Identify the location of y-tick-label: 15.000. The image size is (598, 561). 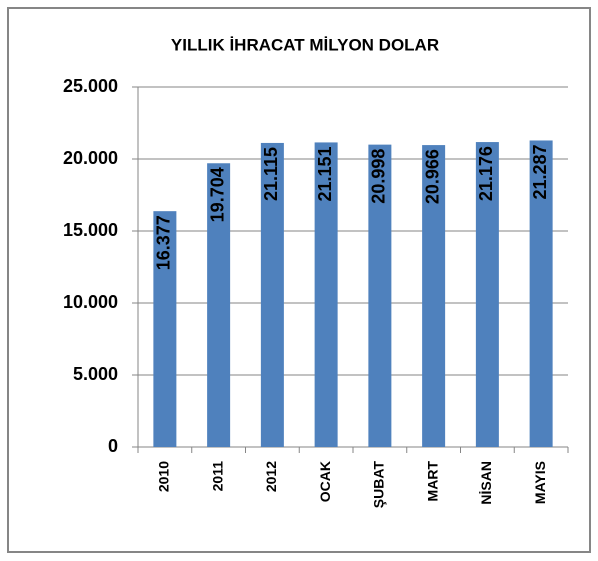
(90, 230).